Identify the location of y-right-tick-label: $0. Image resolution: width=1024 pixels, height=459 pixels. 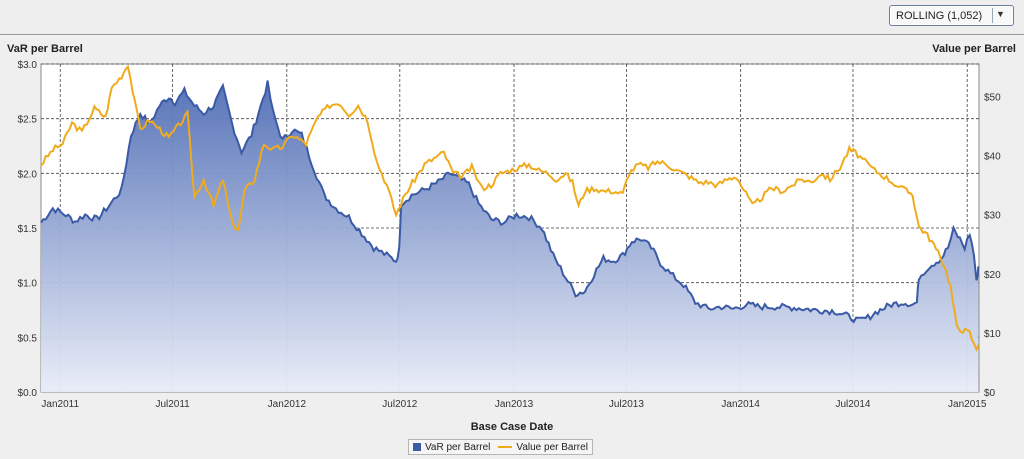
(990, 393).